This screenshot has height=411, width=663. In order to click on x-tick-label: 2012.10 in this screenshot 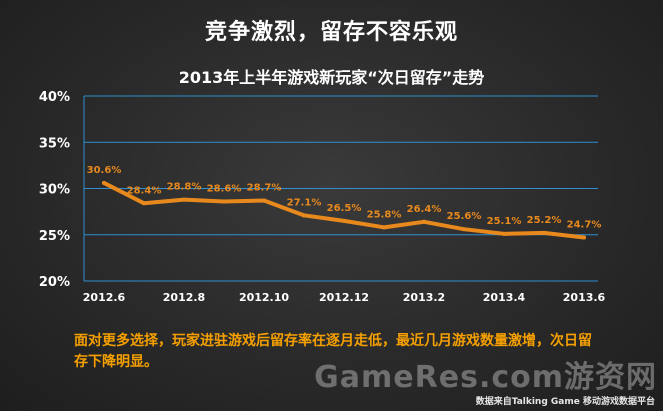, I will do `click(264, 297)`.